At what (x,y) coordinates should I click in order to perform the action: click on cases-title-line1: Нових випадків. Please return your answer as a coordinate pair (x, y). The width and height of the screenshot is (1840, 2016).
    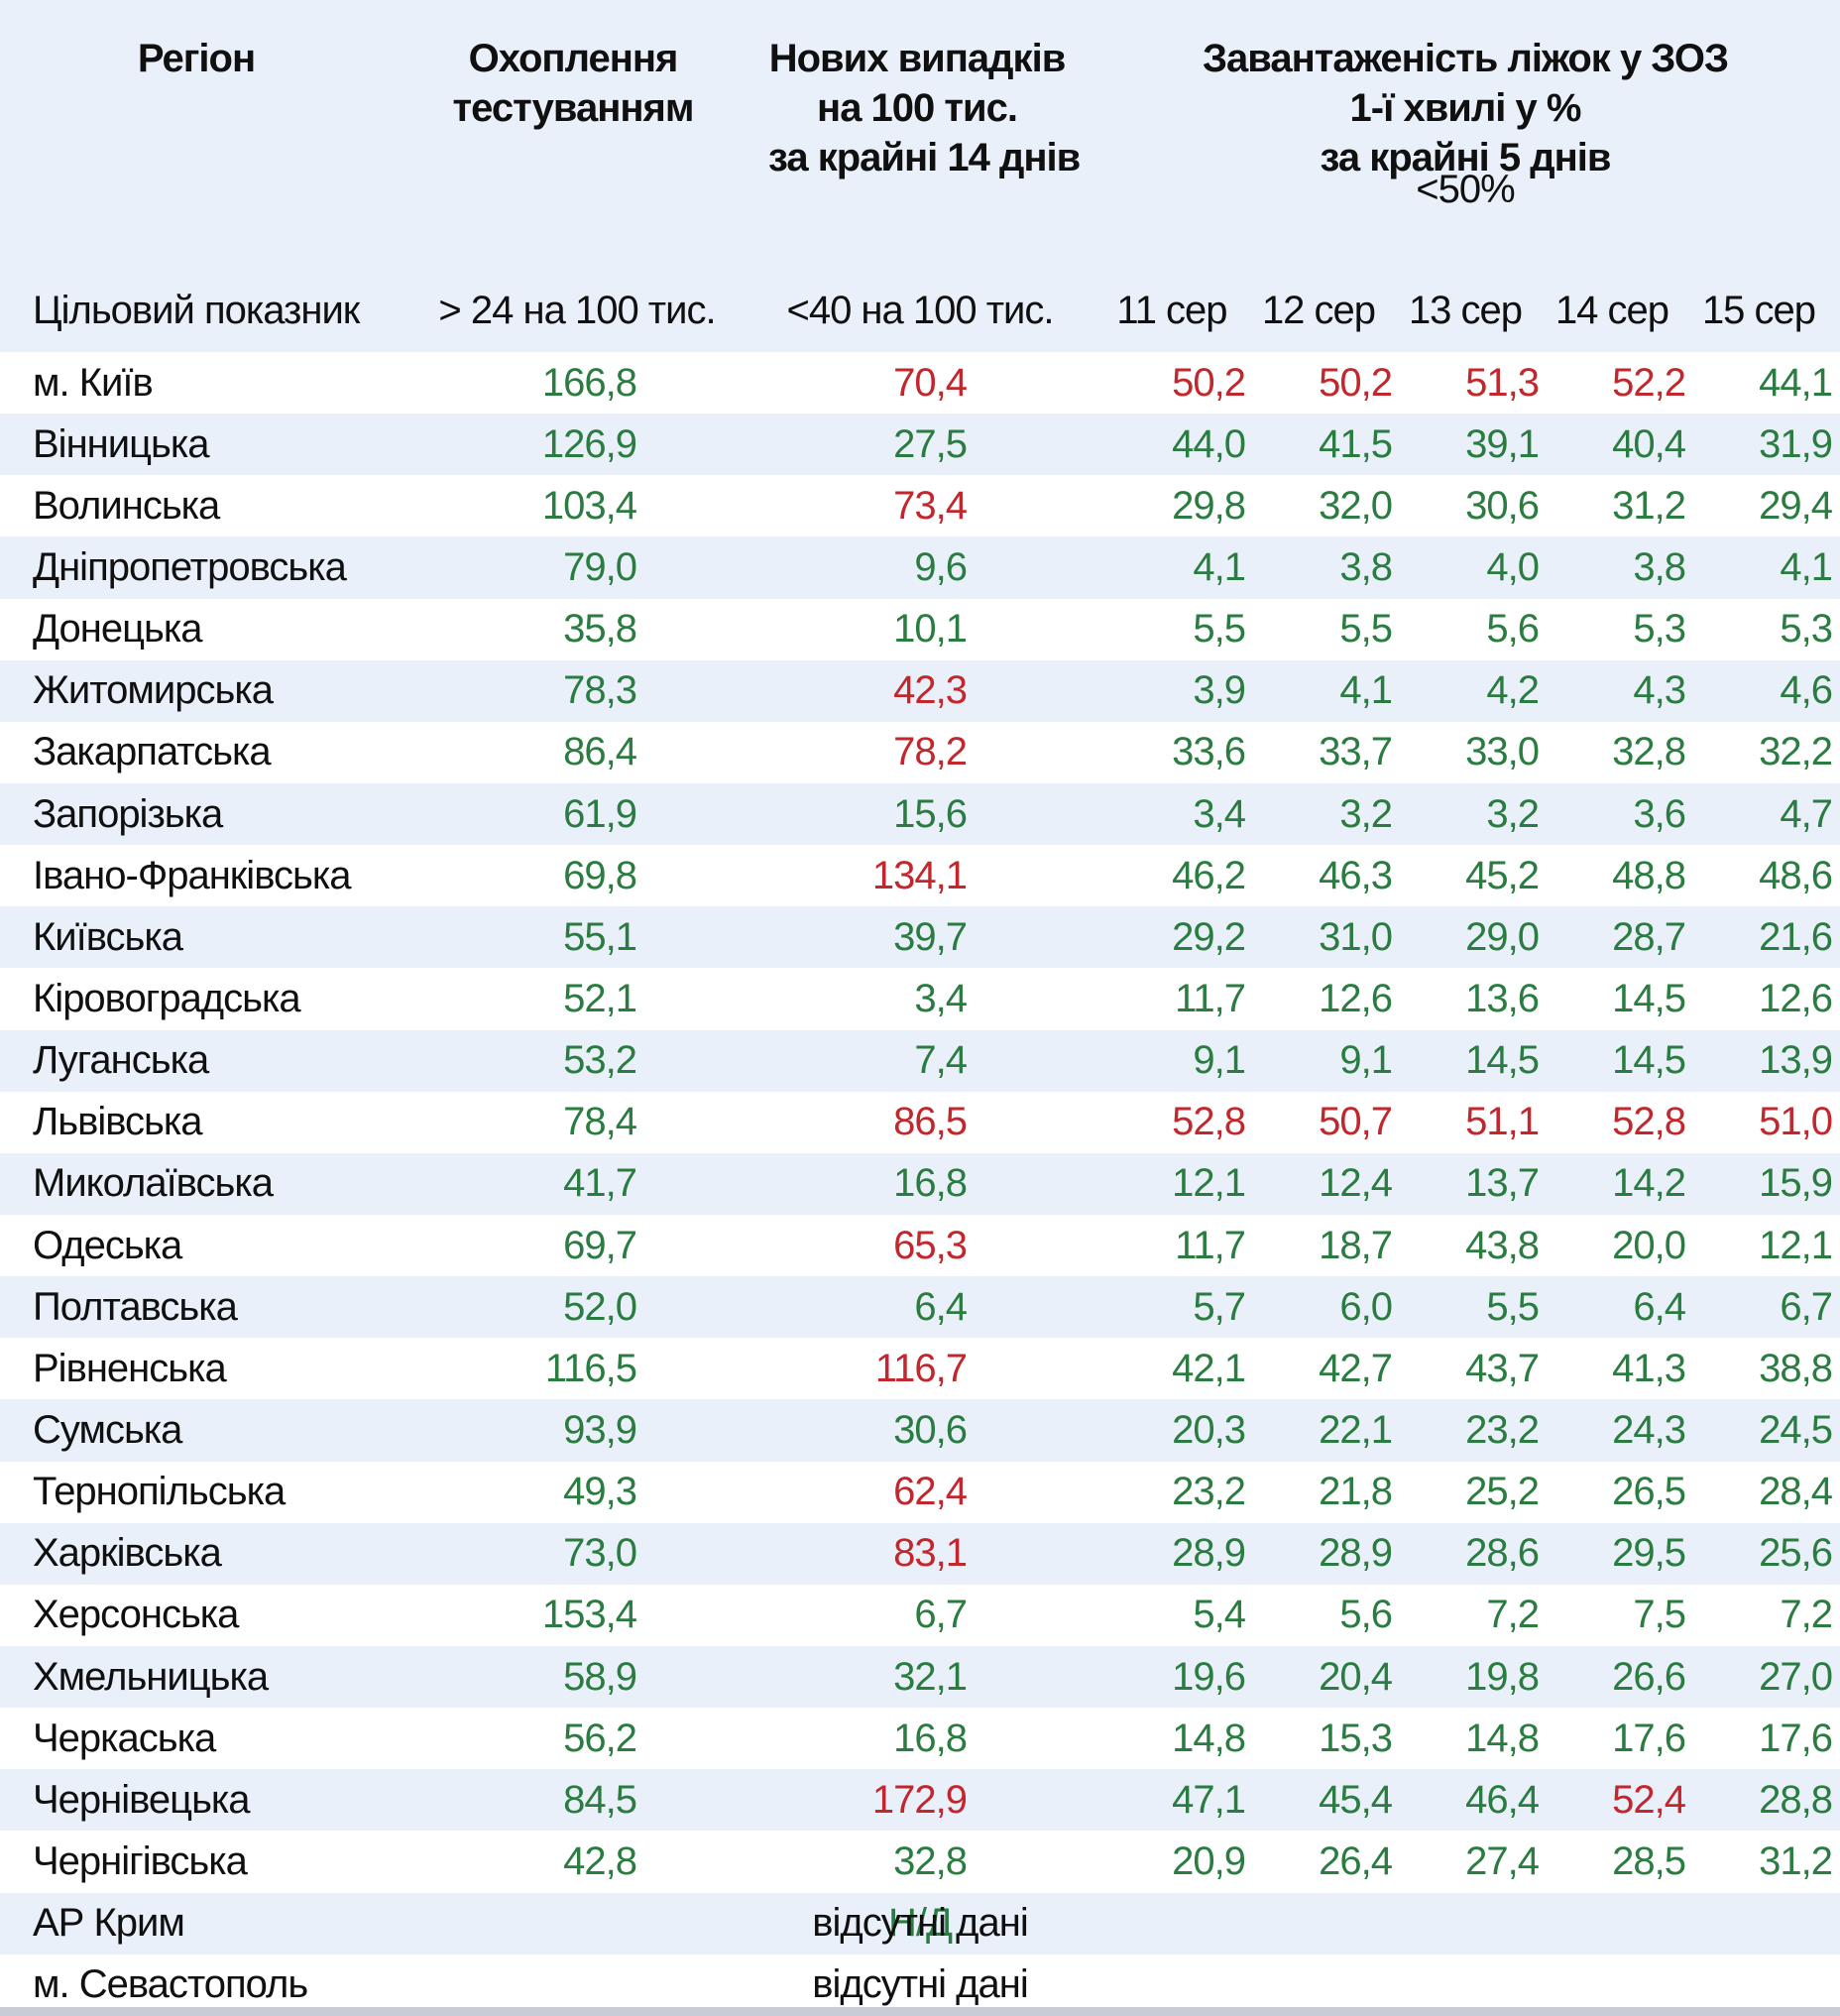
    Looking at the image, I should click on (917, 58).